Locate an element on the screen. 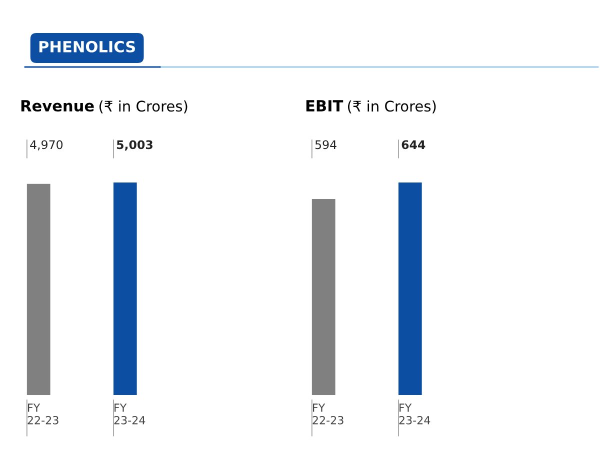 Image resolution: width=600 pixels, height=472 pixels. chart-title: EBIT is located at coordinates (325, 106).